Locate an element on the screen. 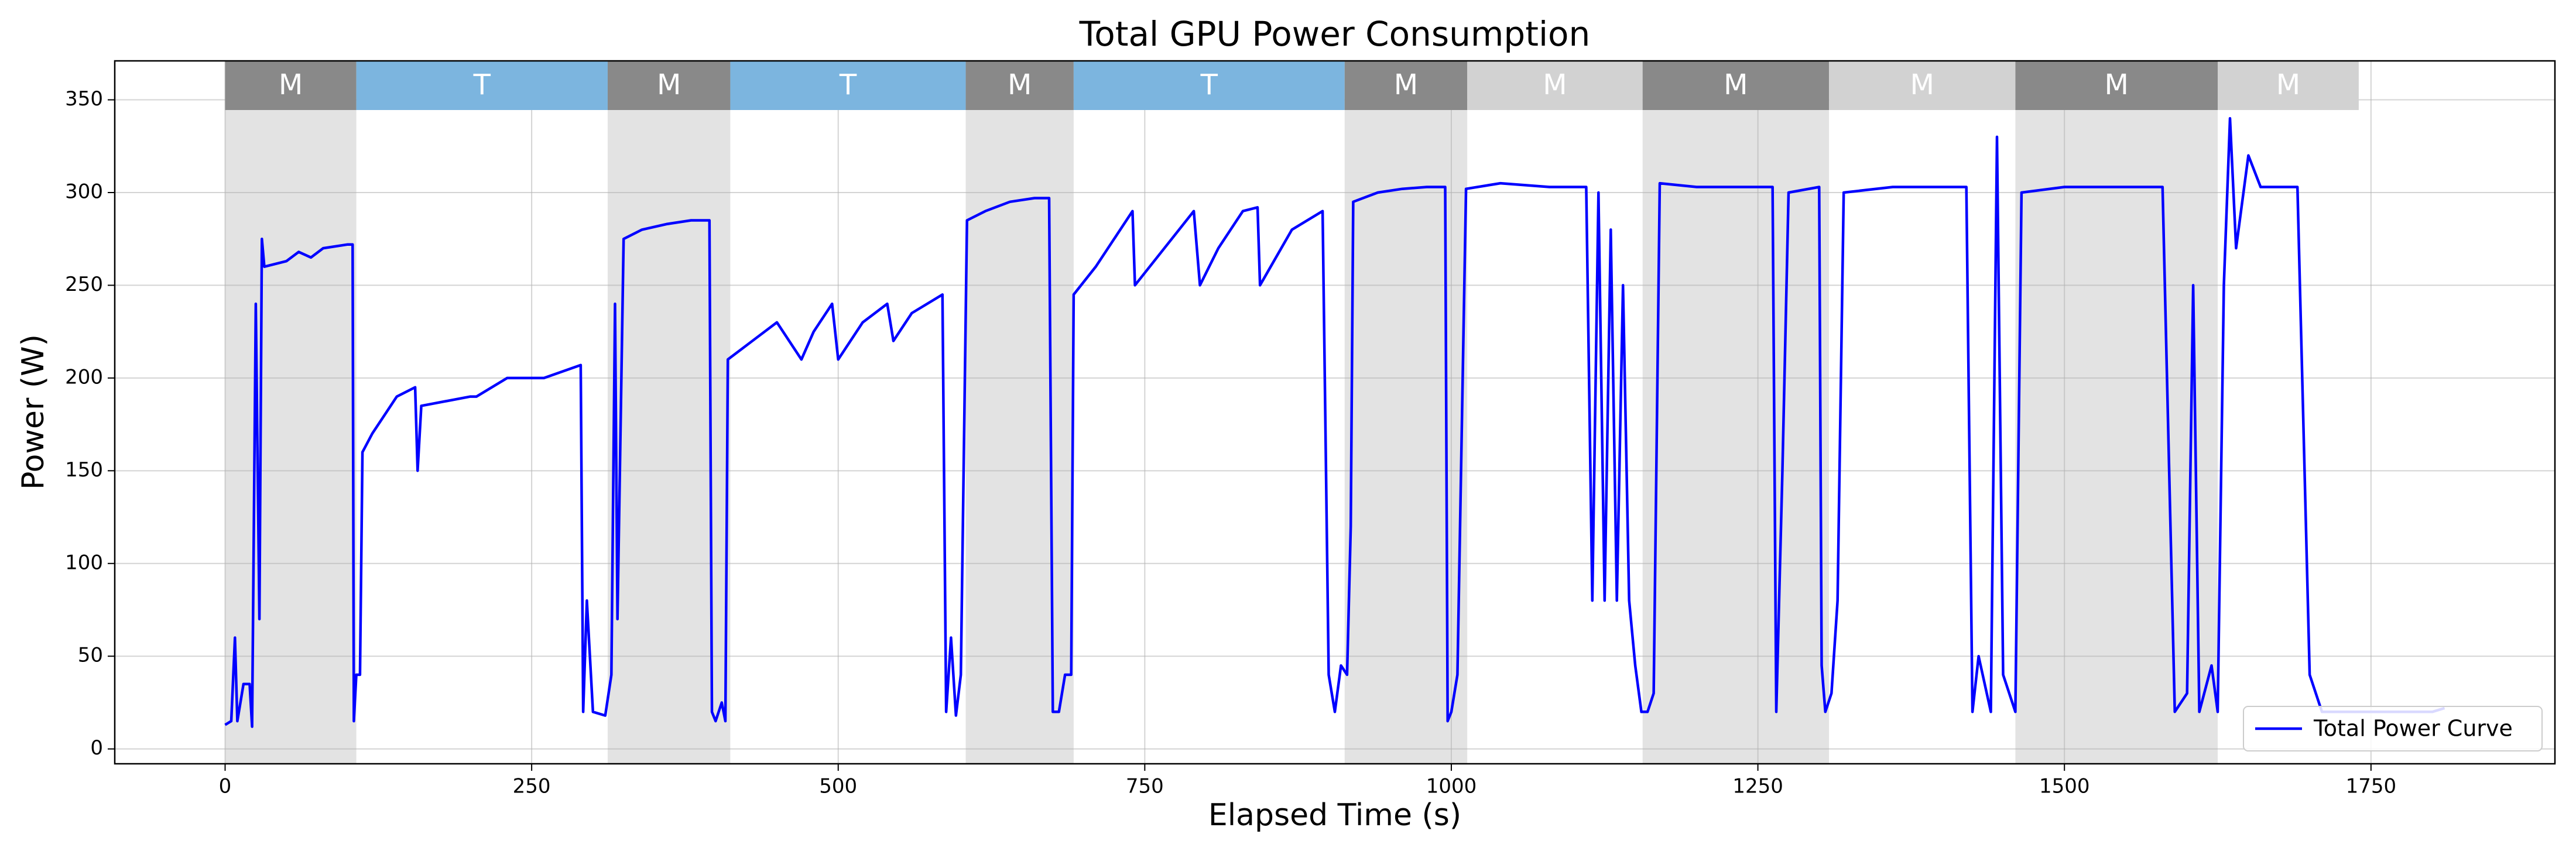 The image size is (2576, 858). y-axis-label: Power (W) is located at coordinates (33, 412).